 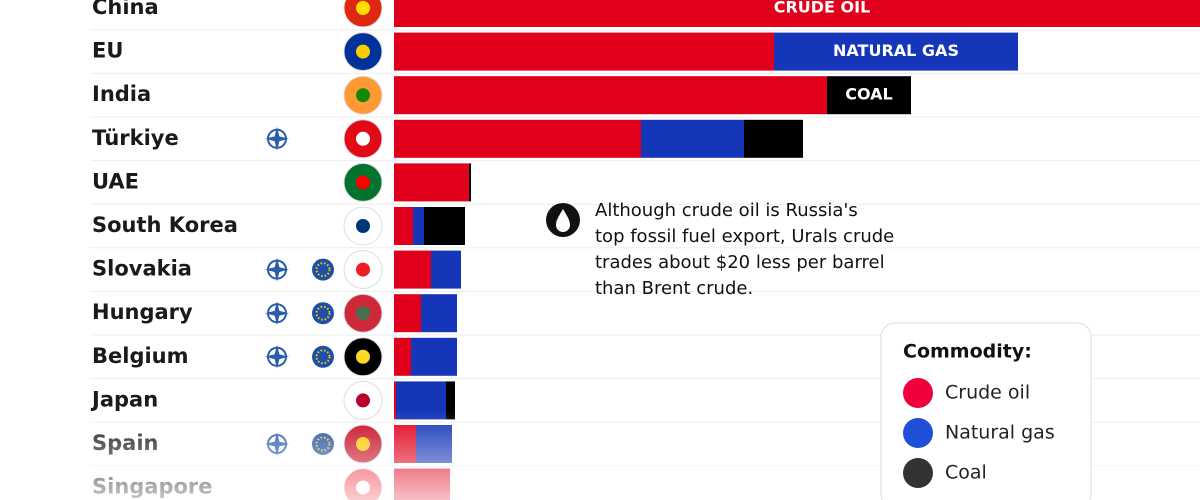 What do you see at coordinates (142, 269) in the screenshot?
I see `category-label: Slovakia` at bounding box center [142, 269].